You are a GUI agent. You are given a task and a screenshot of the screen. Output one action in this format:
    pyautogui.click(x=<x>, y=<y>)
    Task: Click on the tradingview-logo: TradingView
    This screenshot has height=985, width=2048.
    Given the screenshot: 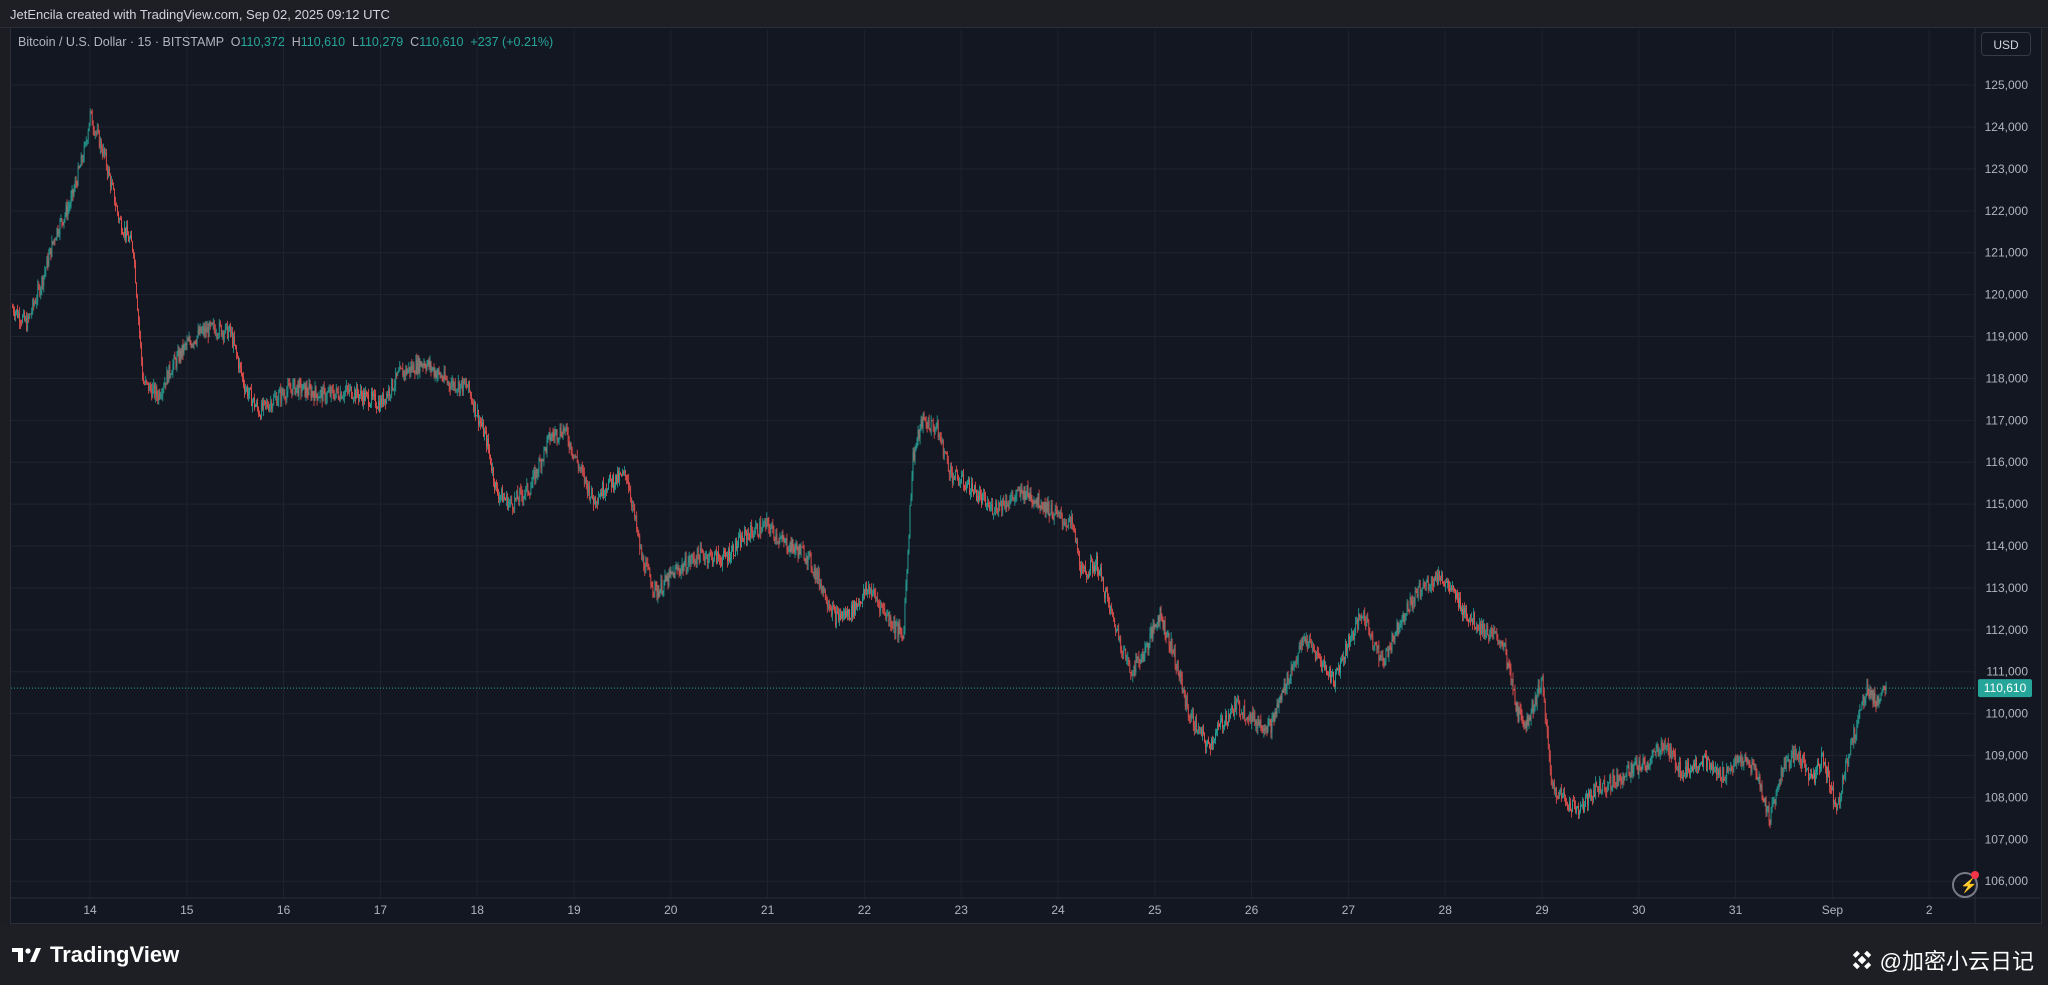 What is the action you would take?
    pyautogui.click(x=95, y=955)
    